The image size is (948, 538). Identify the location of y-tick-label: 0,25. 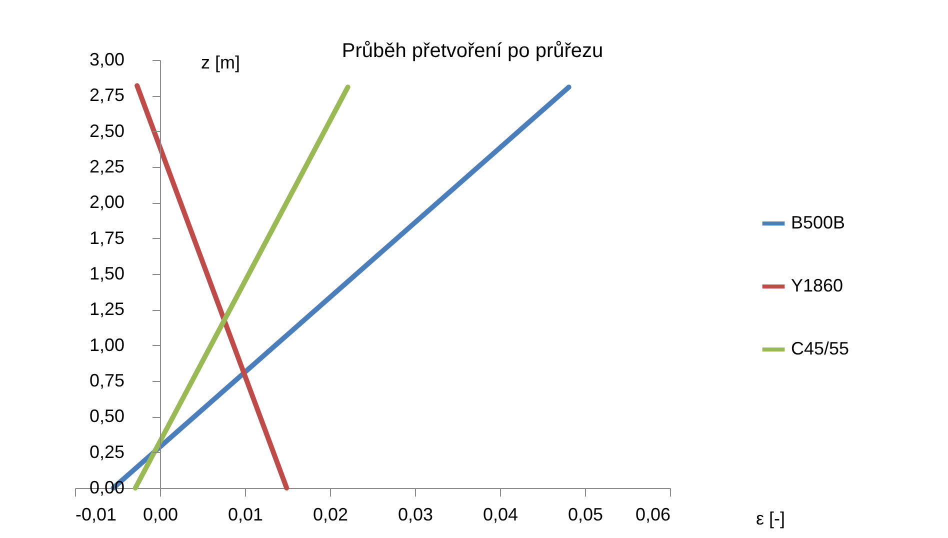
(106, 452).